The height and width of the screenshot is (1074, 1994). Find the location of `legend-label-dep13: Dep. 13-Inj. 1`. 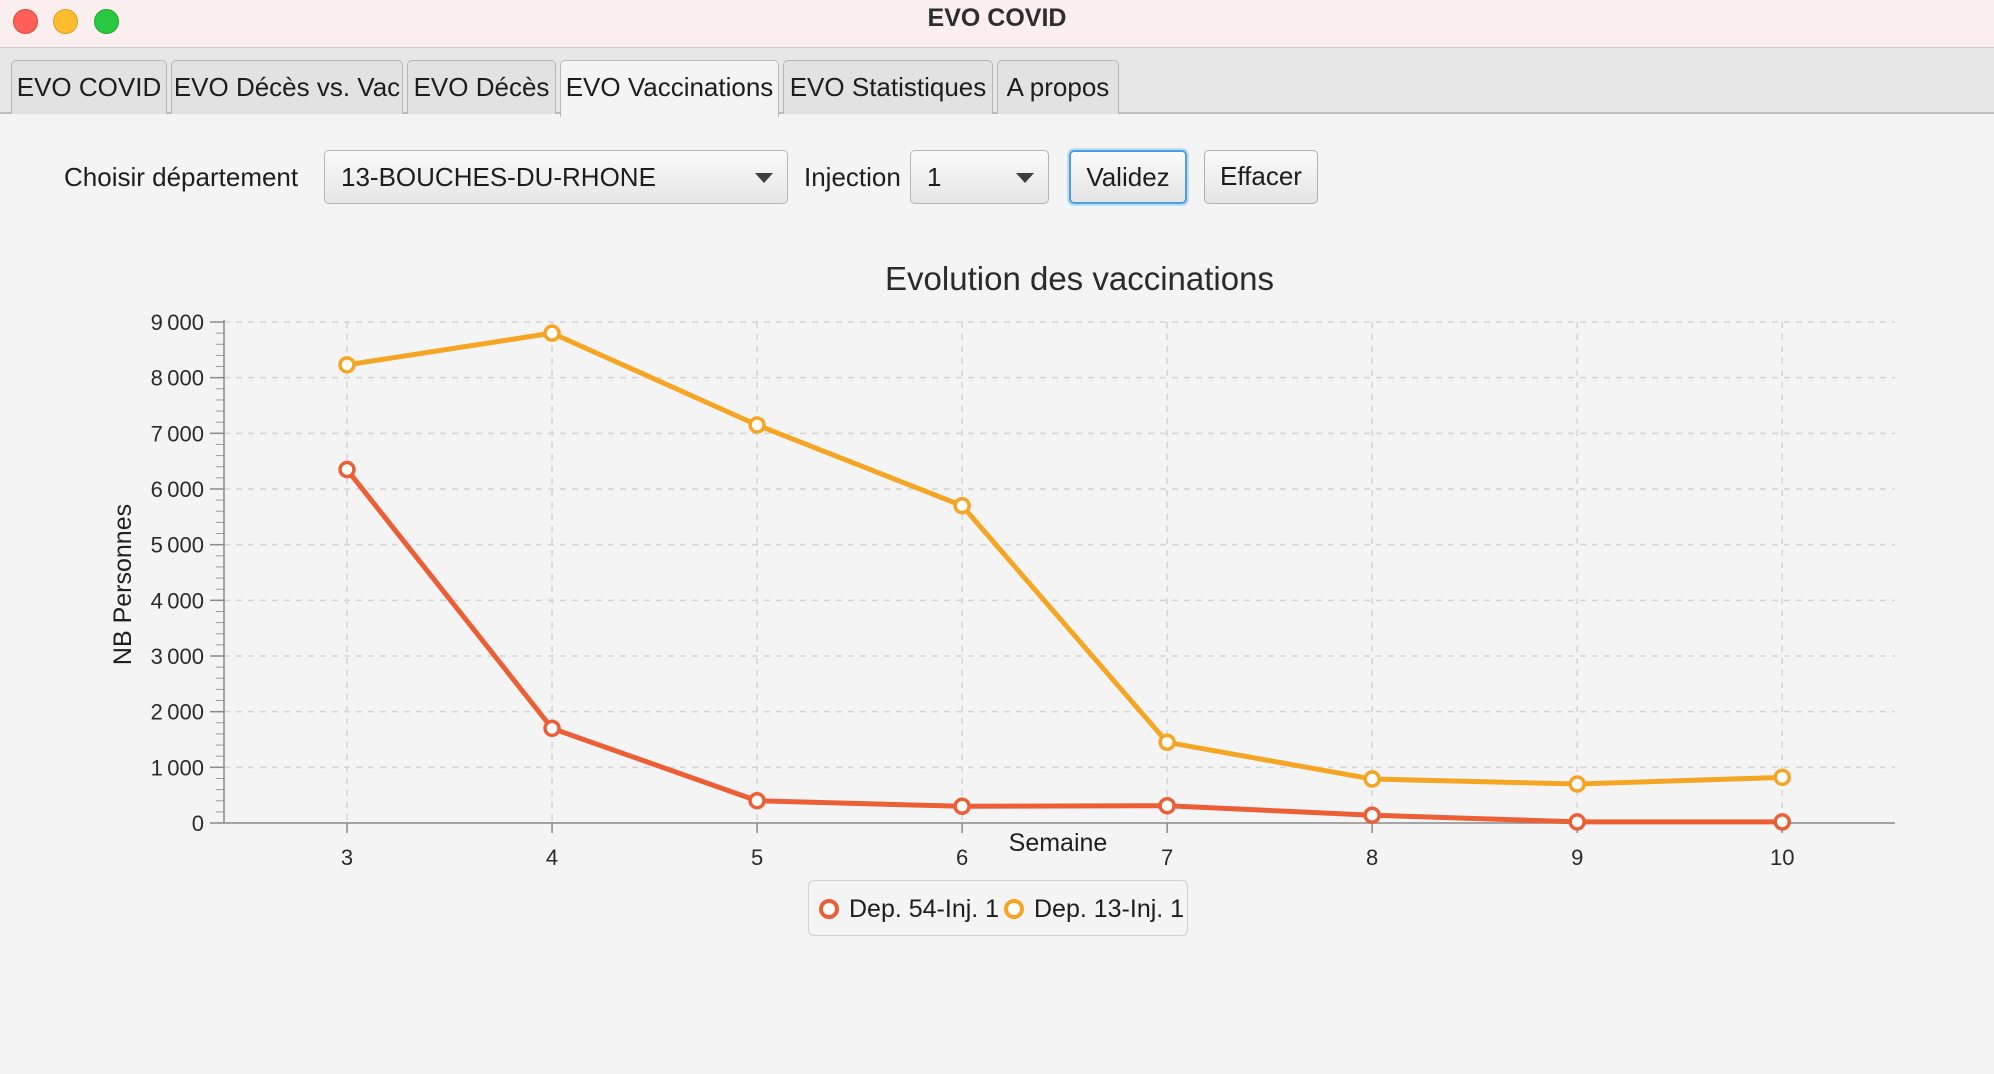

legend-label-dep13: Dep. 13-Inj. 1 is located at coordinates (1109, 909).